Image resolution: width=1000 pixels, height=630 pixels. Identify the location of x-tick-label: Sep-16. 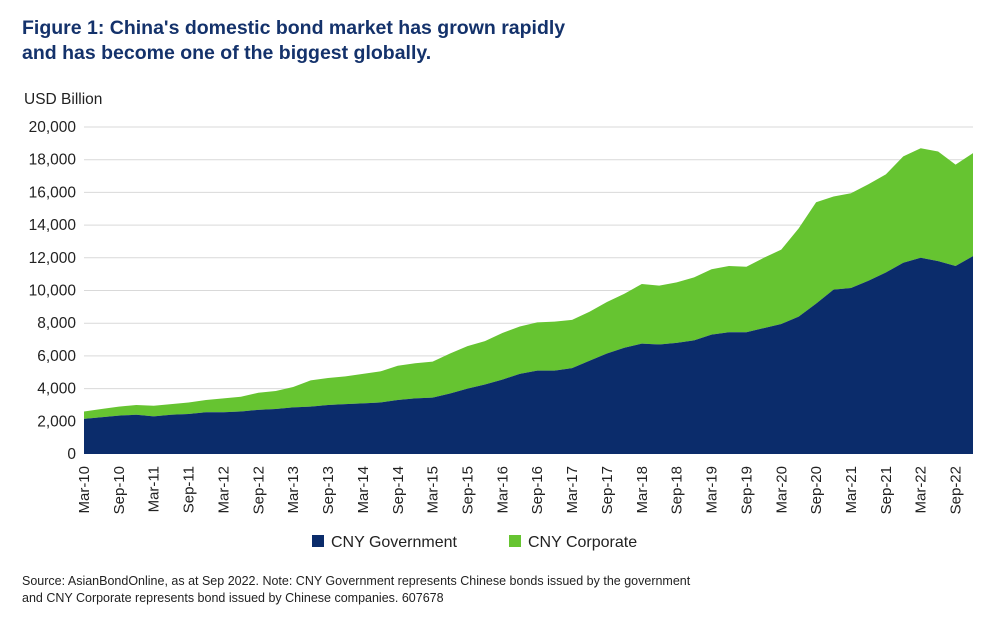
(537, 490).